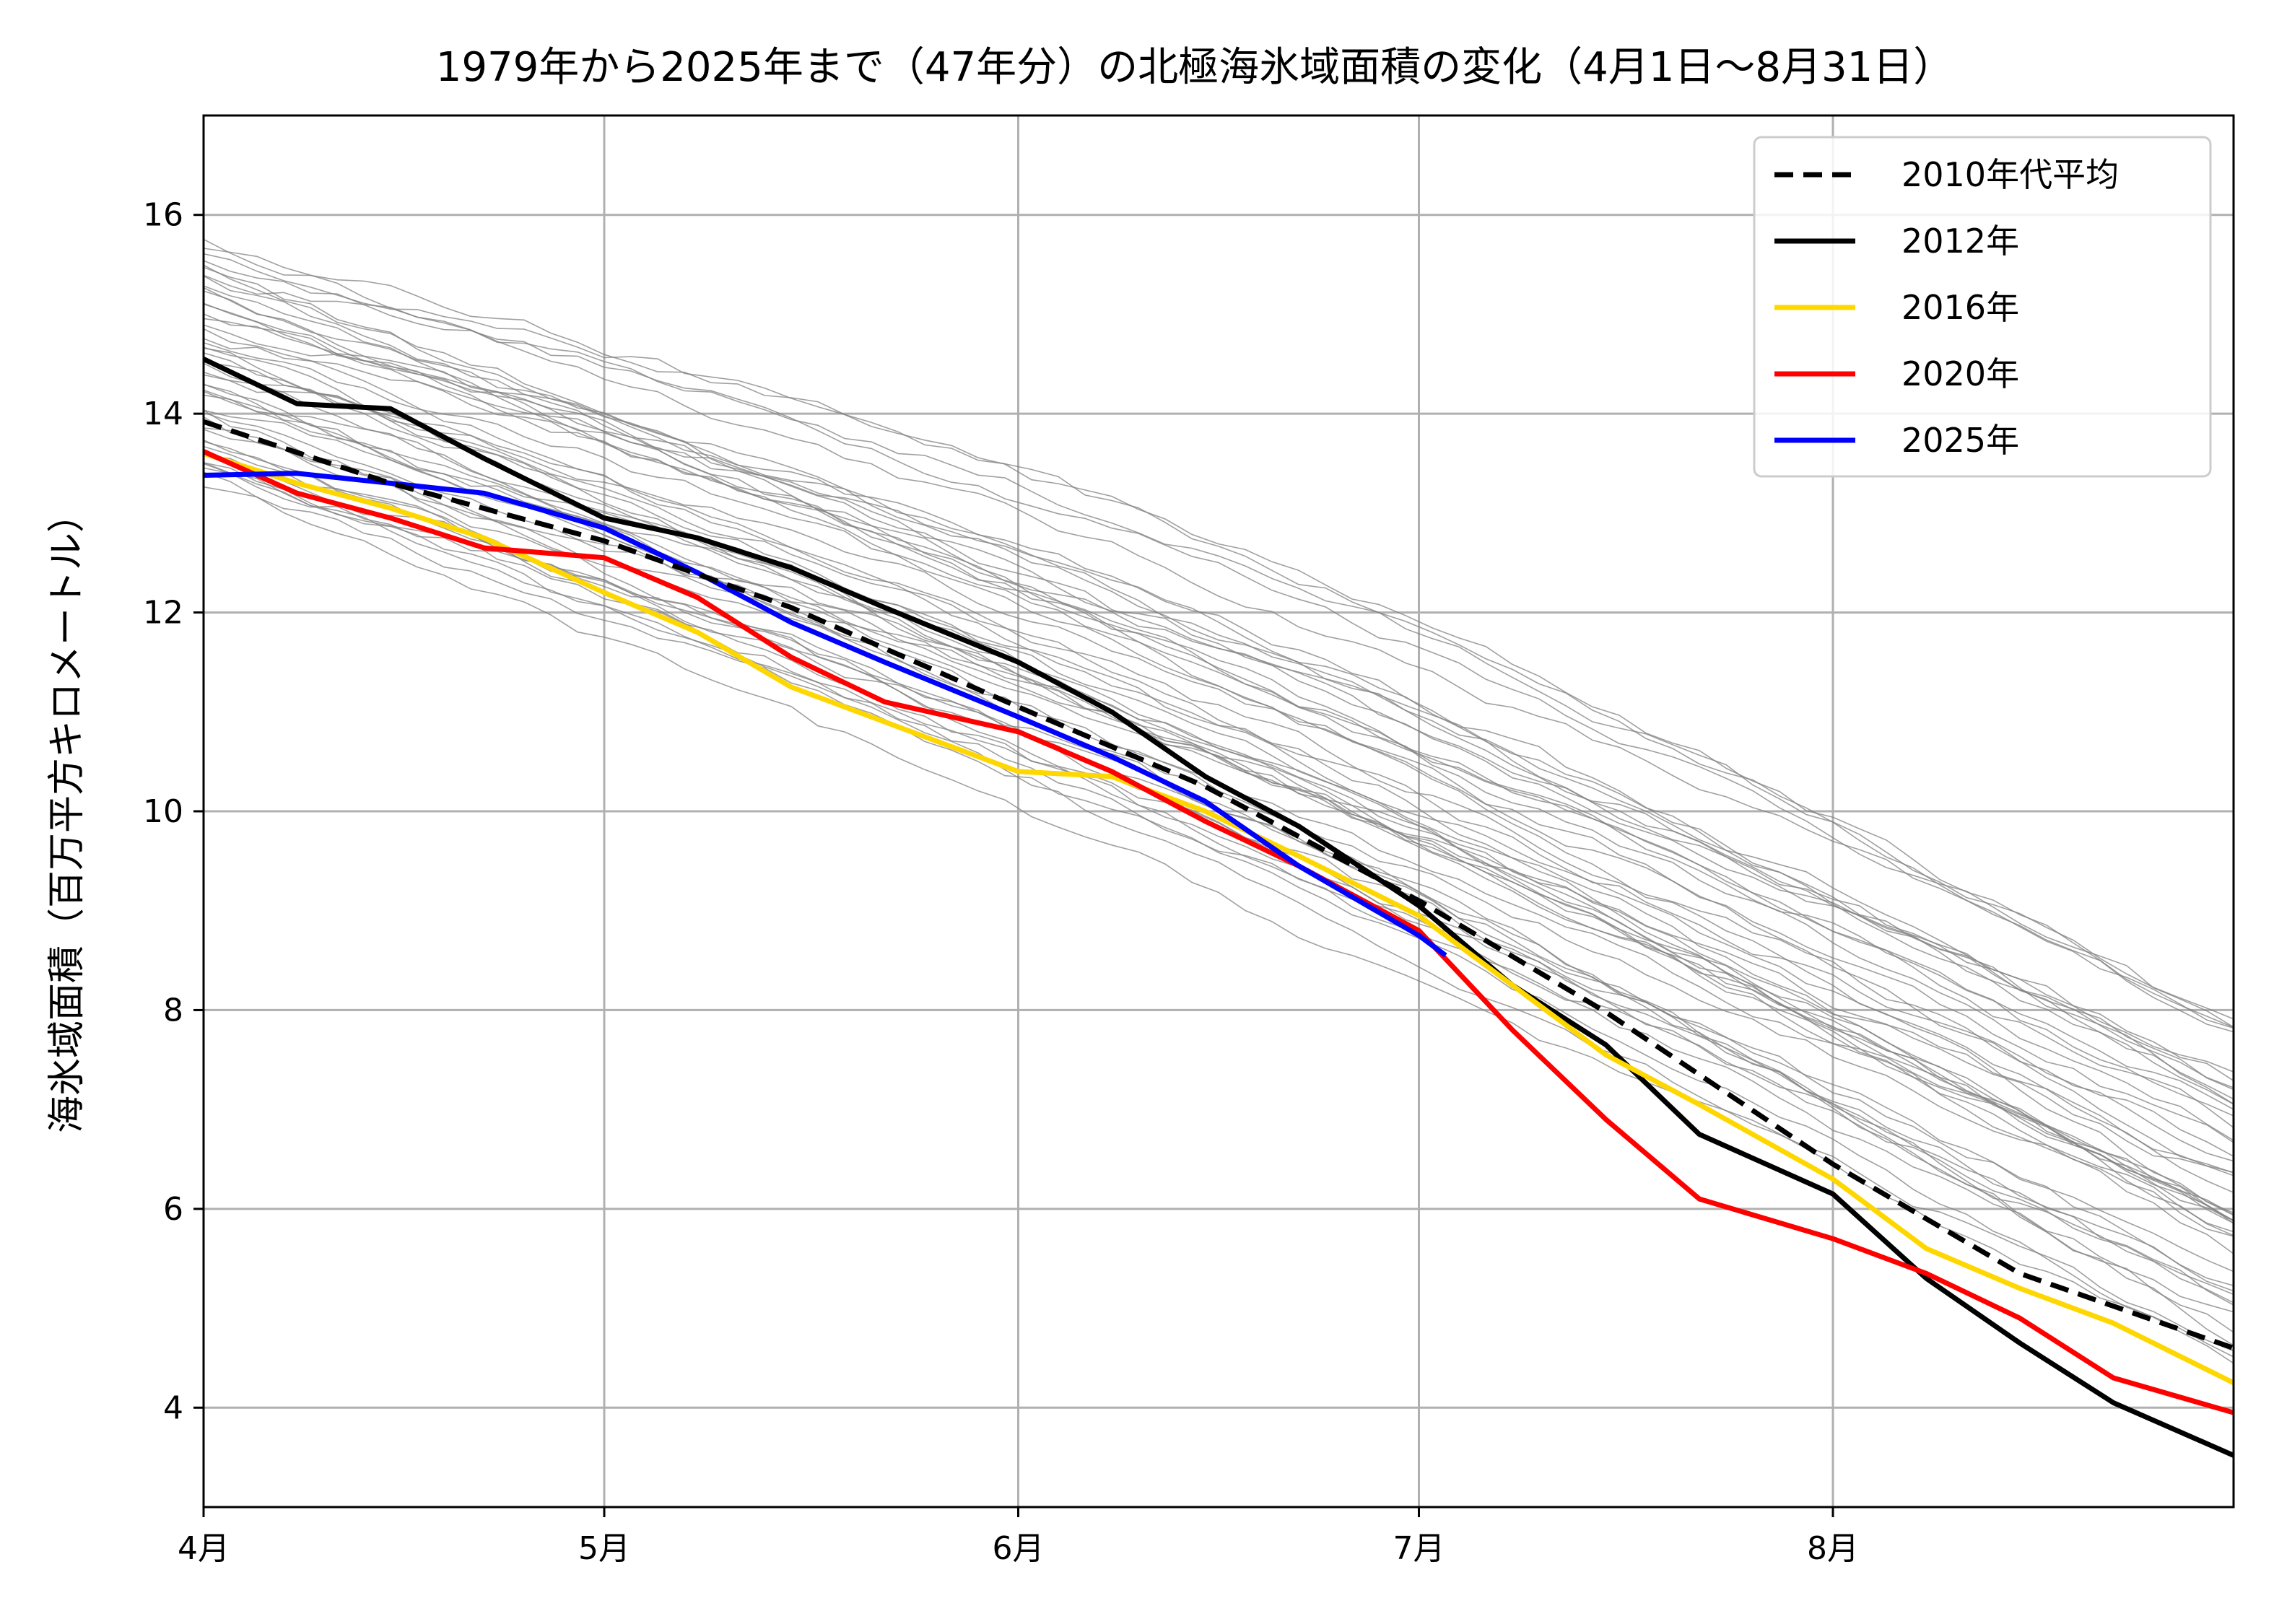 This screenshot has height=1624, width=2274. I want to click on x-tick-label: 7月, so click(1419, 1548).